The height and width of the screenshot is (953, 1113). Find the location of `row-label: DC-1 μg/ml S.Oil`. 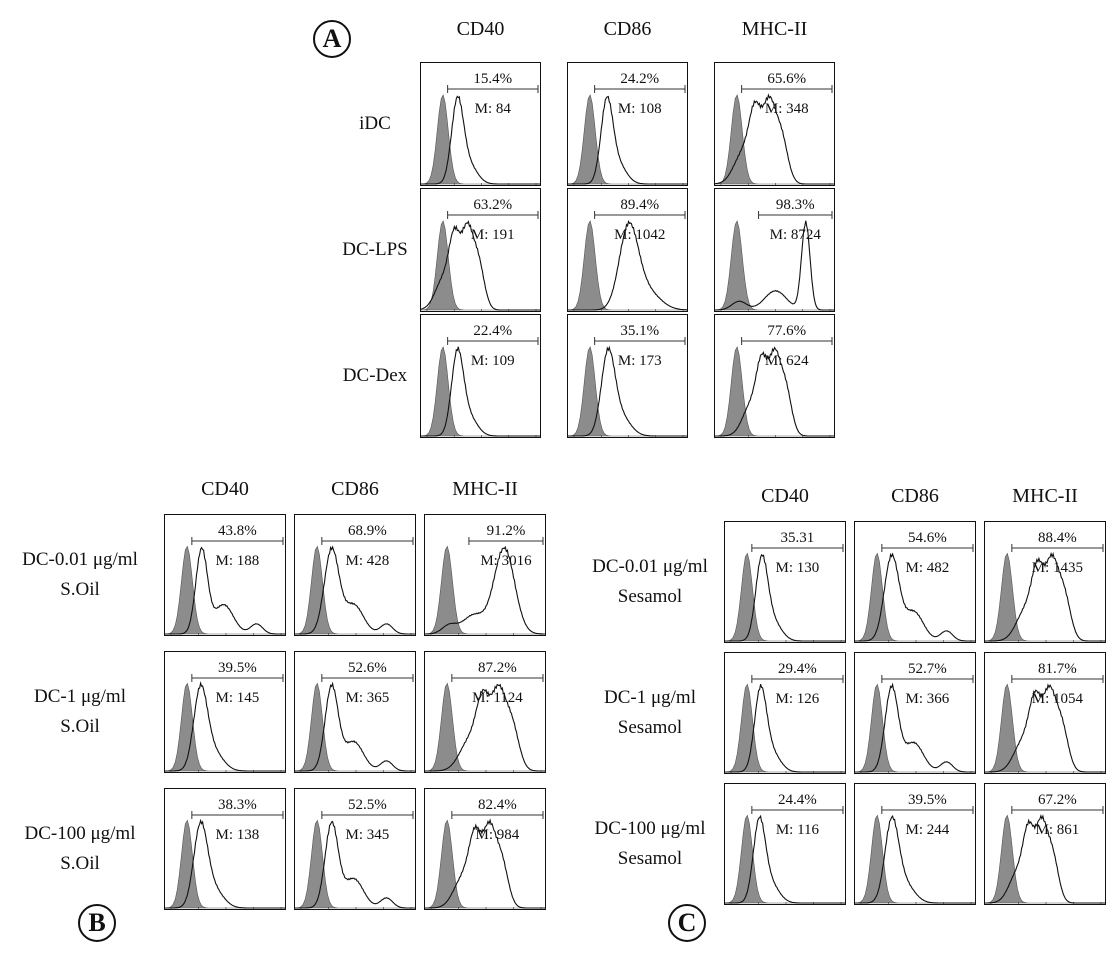

row-label: DC-1 μg/ml S.Oil is located at coordinates (80, 712).